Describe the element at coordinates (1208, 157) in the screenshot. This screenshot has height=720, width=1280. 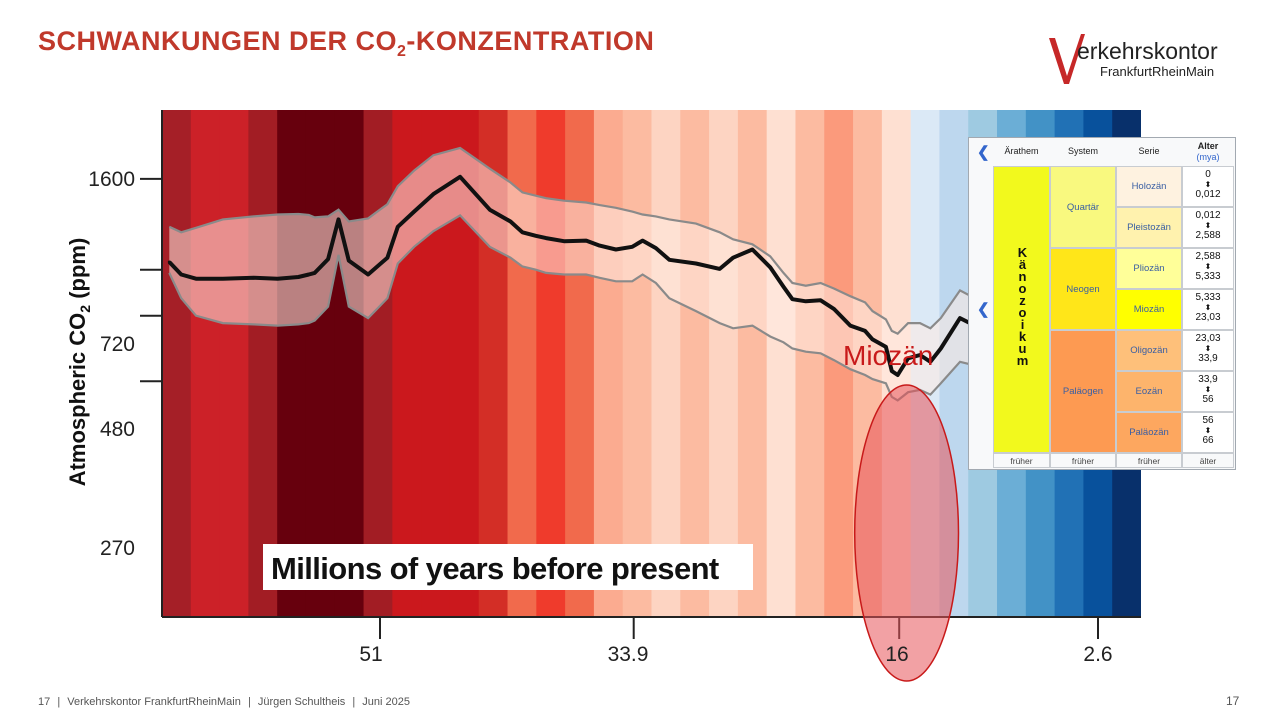
I see `column-header-alter-unit: (mya)` at that location.